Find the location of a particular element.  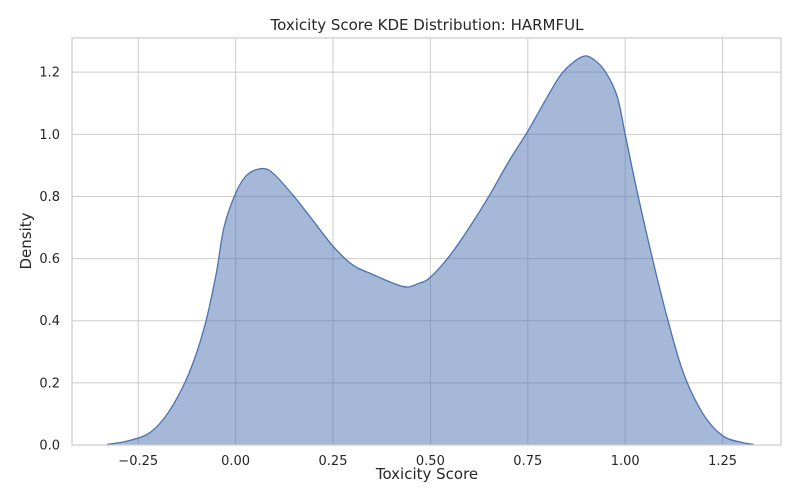

y-tick-label: 0.6 is located at coordinates (49, 259).